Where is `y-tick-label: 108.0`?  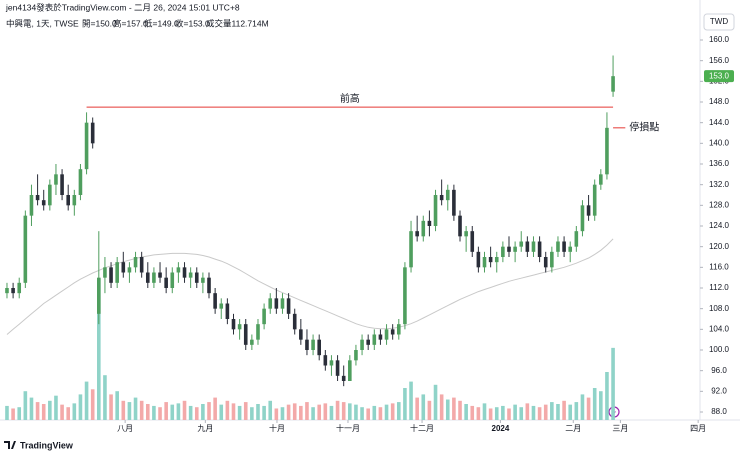 y-tick-label: 108.0 is located at coordinates (719, 308).